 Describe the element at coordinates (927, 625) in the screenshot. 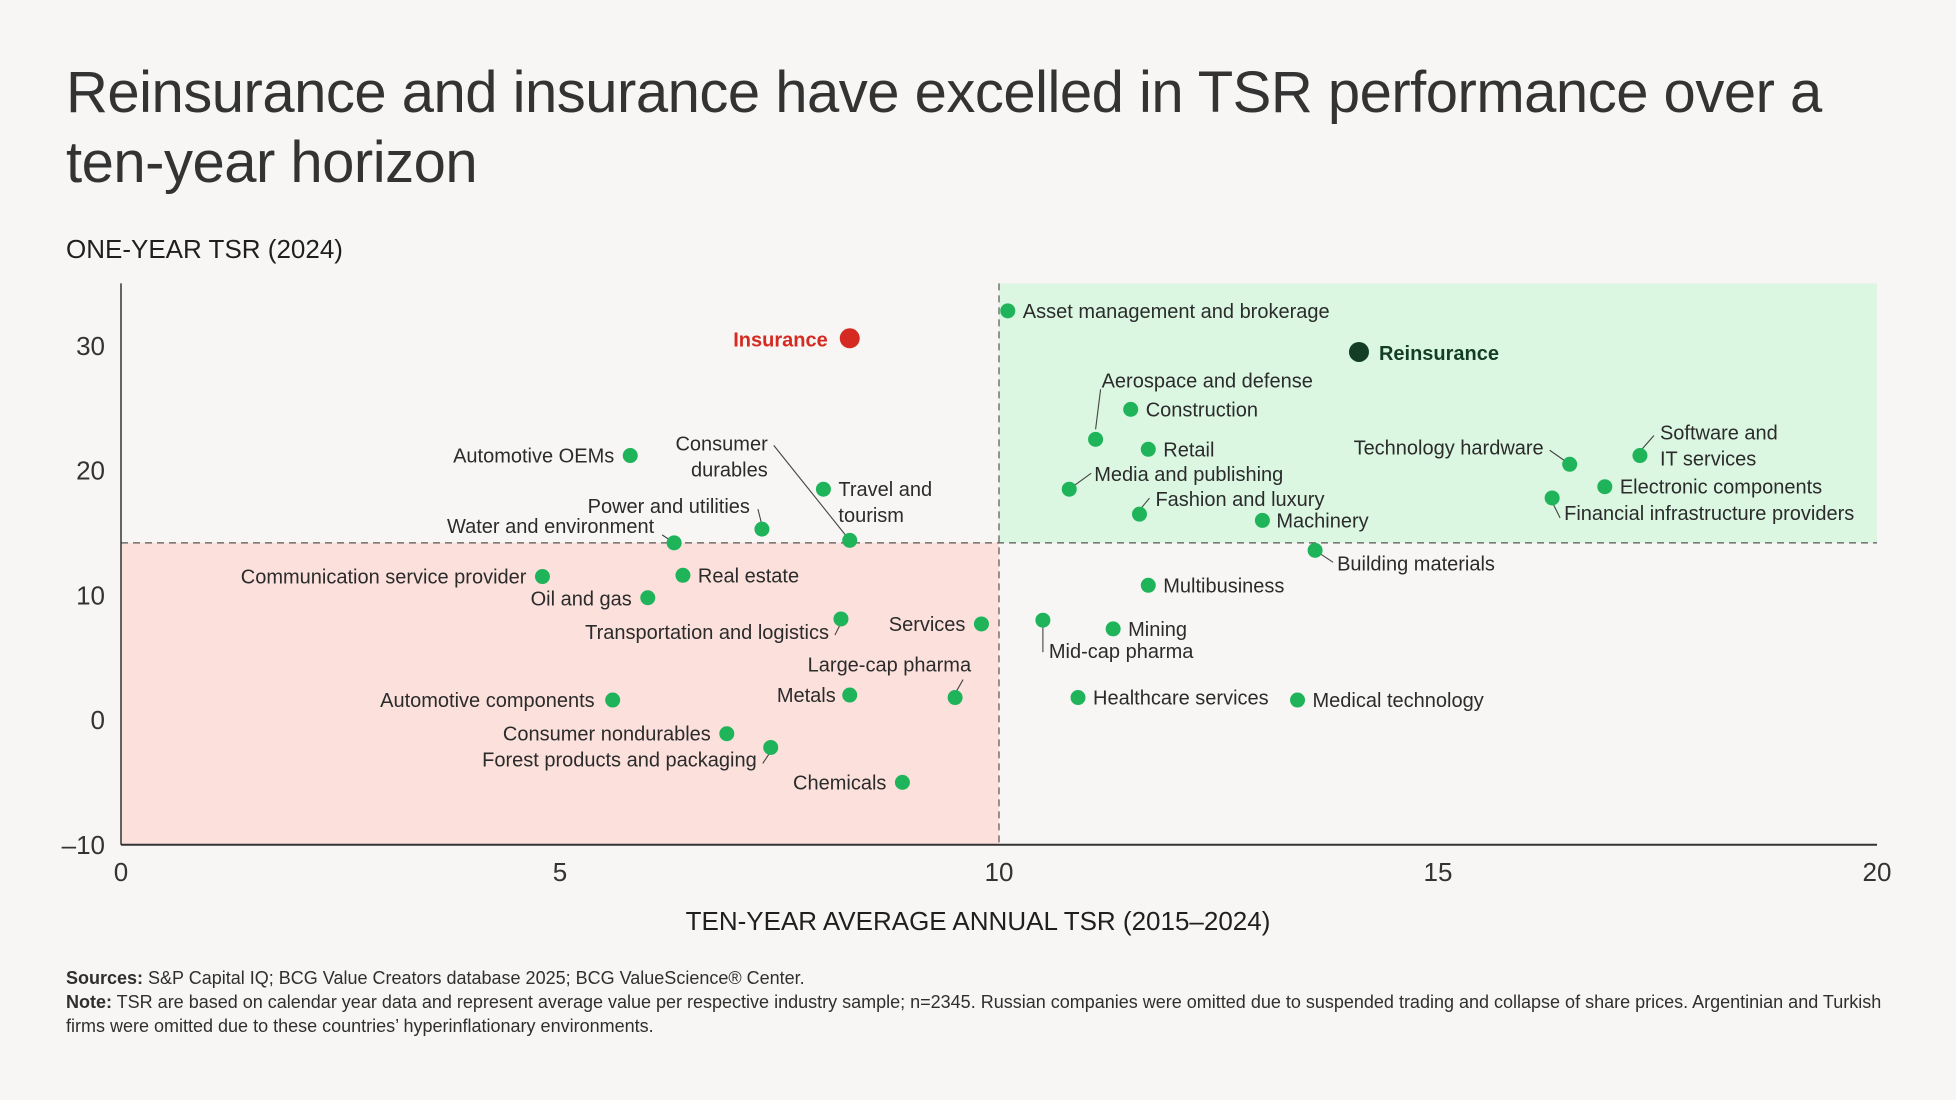

I see `point-label: Services` at that location.